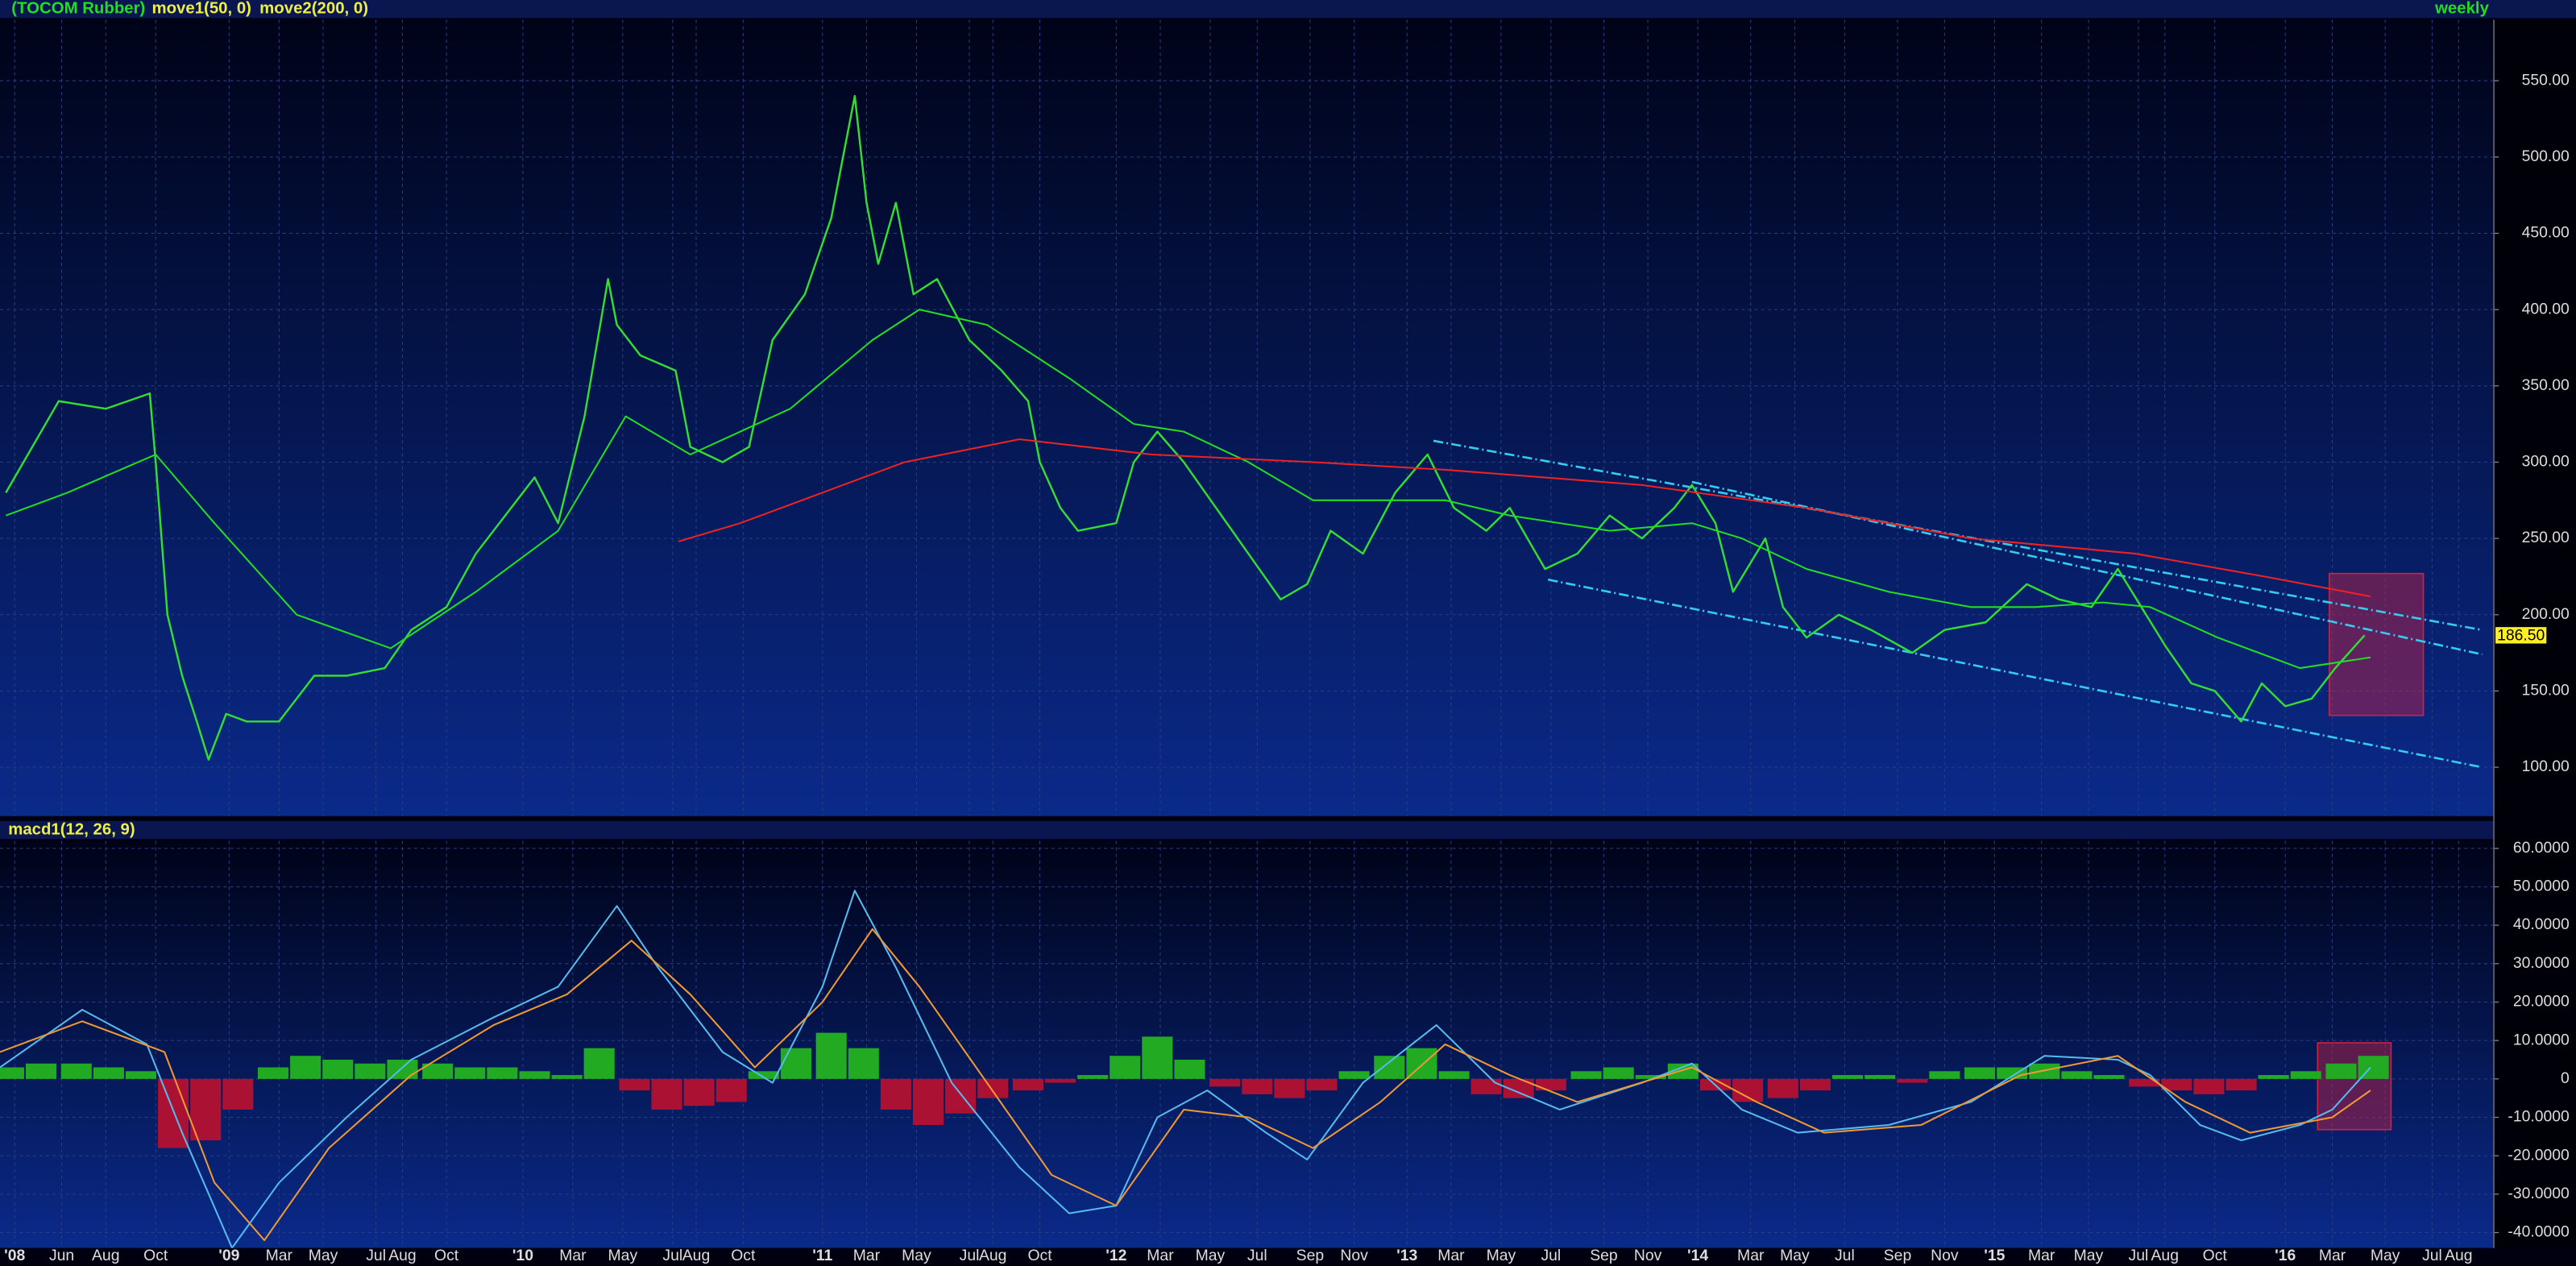  Describe the element at coordinates (2546, 462) in the screenshot. I see `y-tick-label: 300.00` at that location.